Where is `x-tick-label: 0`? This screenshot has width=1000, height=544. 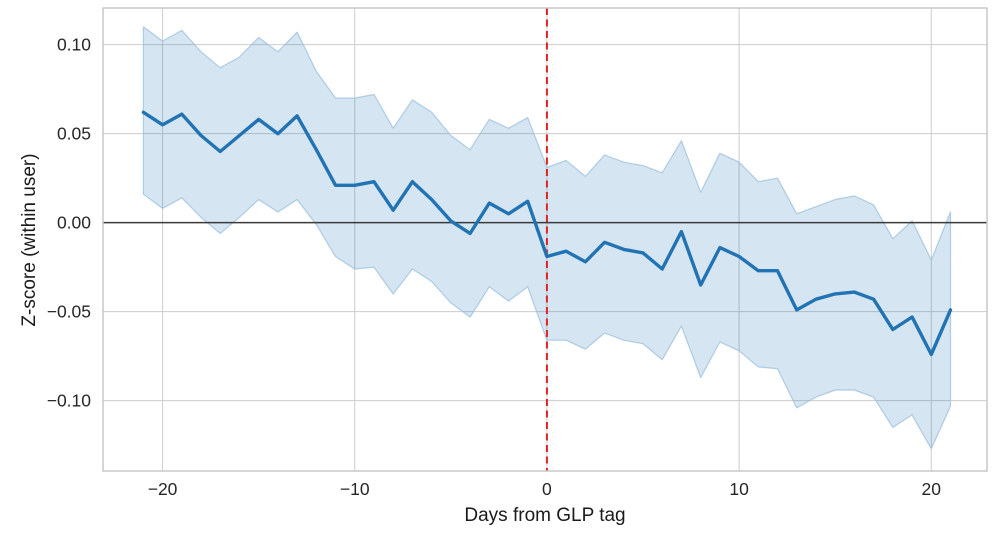
x-tick-label: 0 is located at coordinates (547, 489).